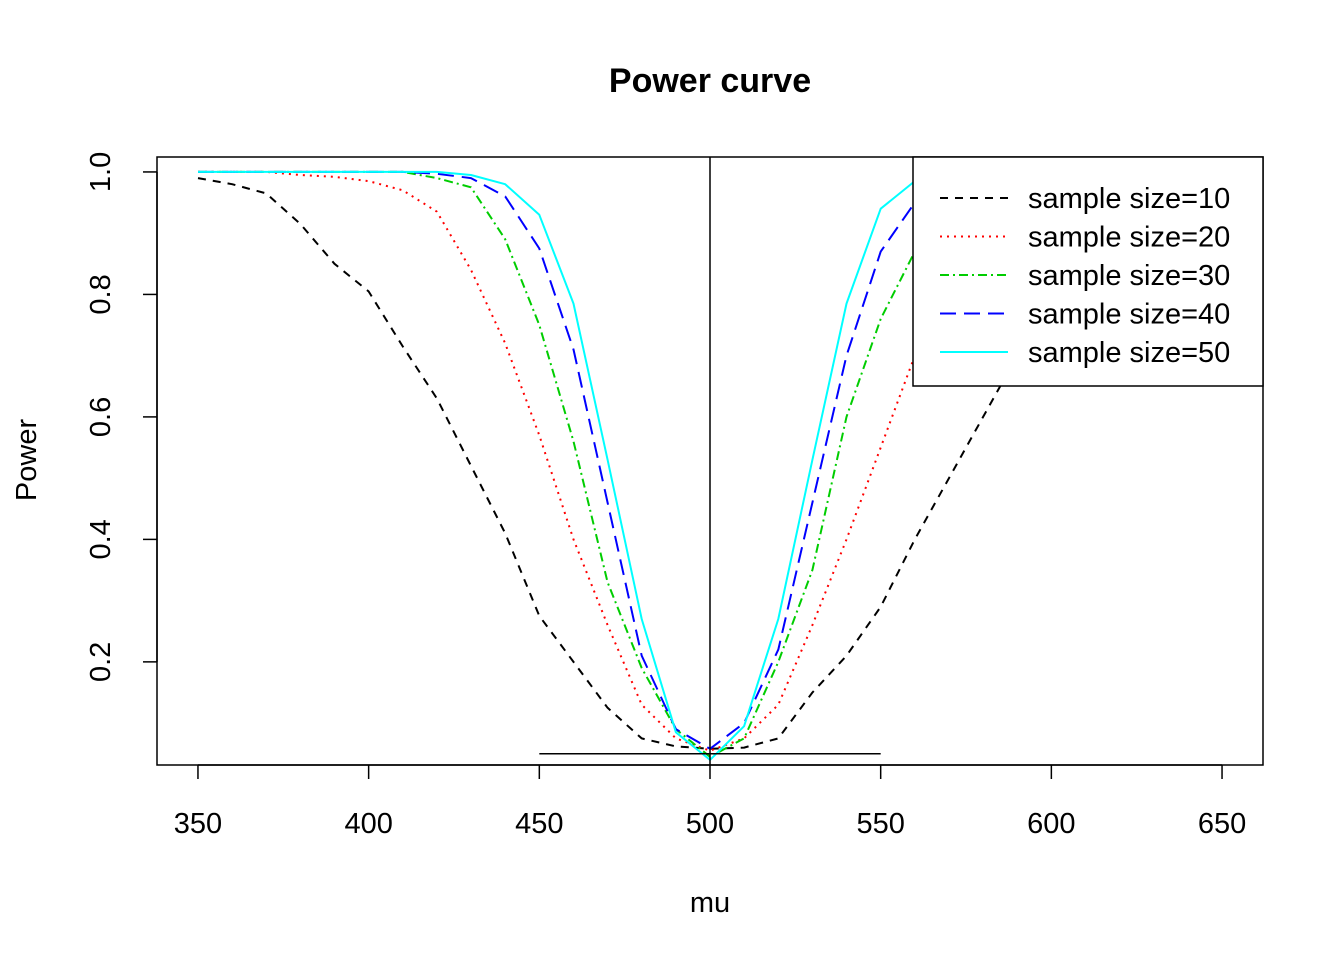  What do you see at coordinates (101, 539) in the screenshot?
I see `y-tick-label: 0.4` at bounding box center [101, 539].